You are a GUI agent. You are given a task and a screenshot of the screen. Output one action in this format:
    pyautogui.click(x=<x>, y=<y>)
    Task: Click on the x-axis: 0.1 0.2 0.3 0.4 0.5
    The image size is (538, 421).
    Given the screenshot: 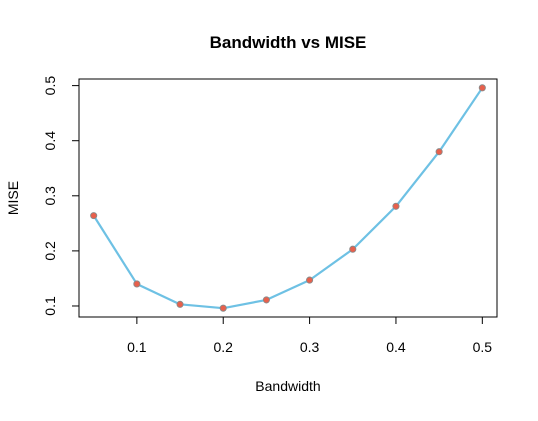 What is the action you would take?
    pyautogui.click(x=310, y=335)
    